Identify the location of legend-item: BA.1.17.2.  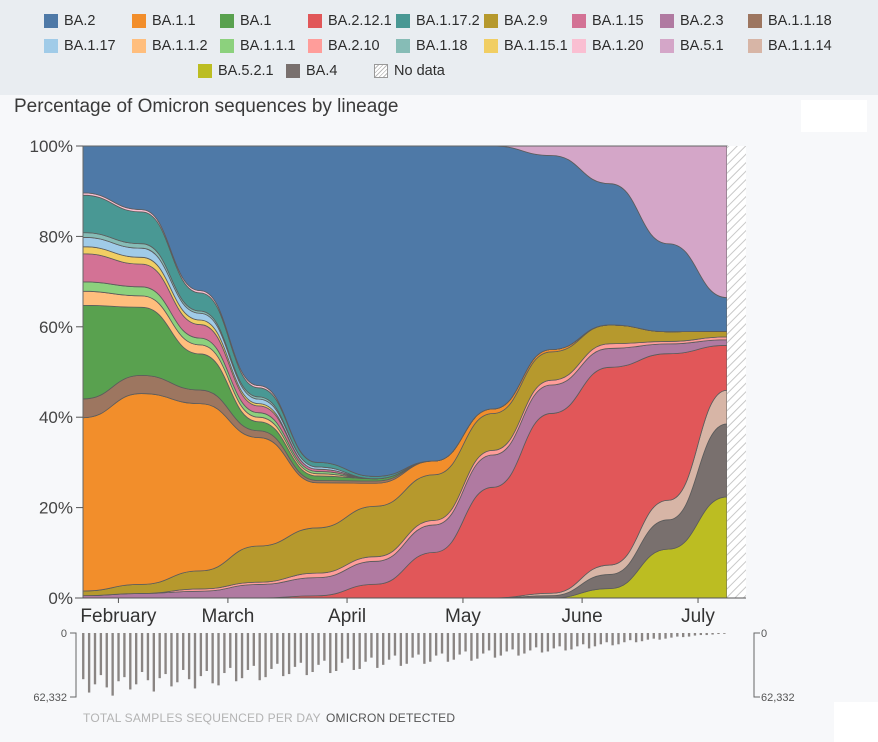
(438, 21).